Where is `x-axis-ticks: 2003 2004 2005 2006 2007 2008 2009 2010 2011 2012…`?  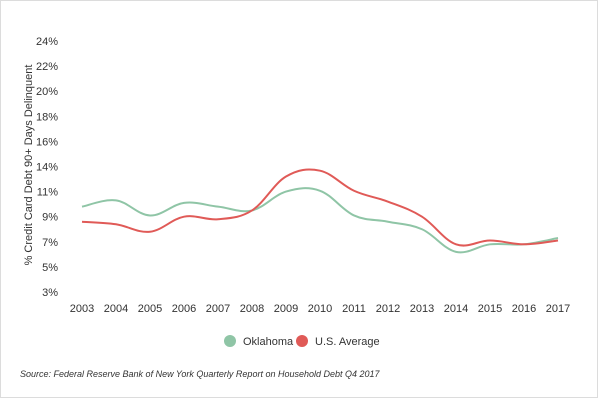
x-axis-ticks: 2003 2004 2005 2006 2007 2008 2009 2010 2011 2012… is located at coordinates (320, 309).